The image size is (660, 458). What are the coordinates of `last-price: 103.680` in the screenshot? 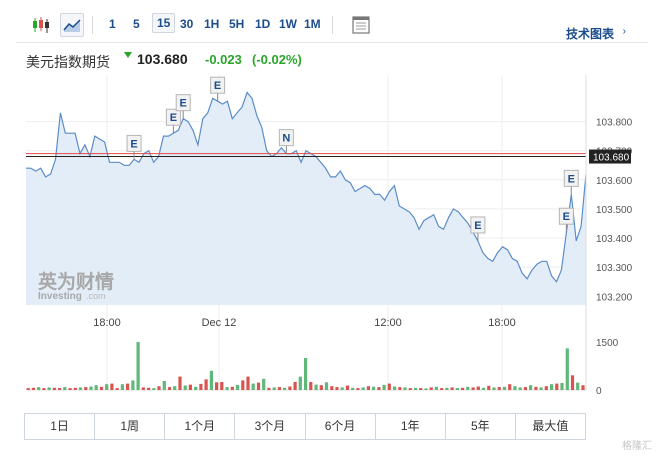 It's located at (162, 59).